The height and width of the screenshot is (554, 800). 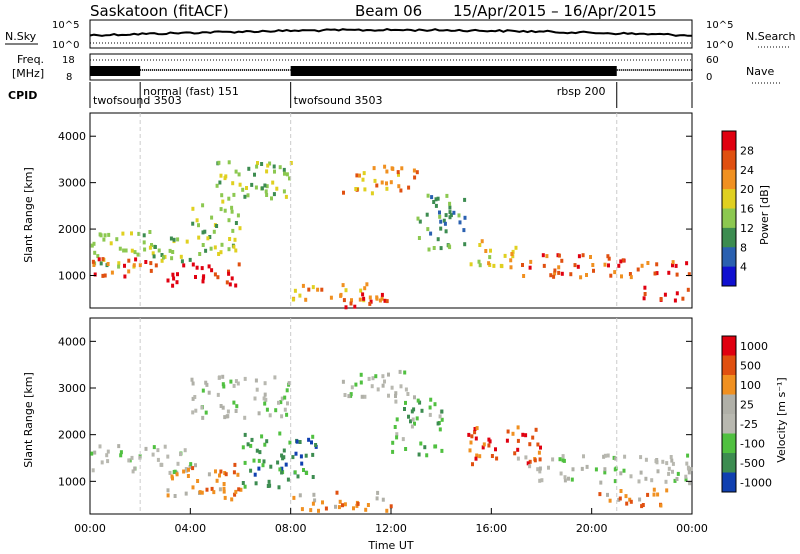 I want to click on power-colorbar-label: Power [dB], so click(x=764, y=215).